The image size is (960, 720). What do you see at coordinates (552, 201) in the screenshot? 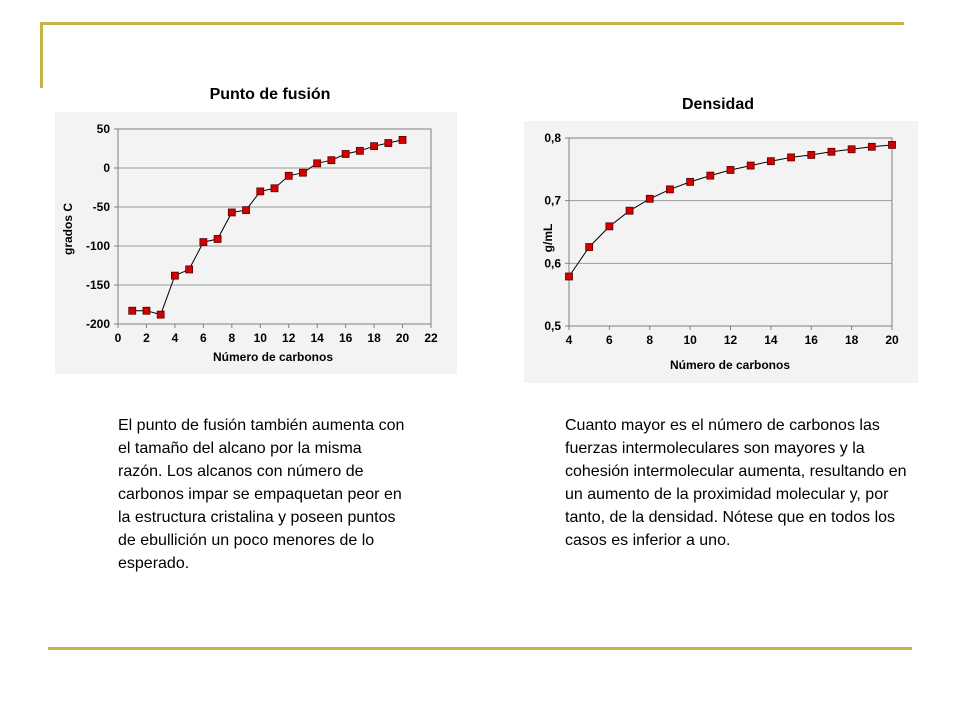
I see `y-tick-label: 0,7` at bounding box center [552, 201].